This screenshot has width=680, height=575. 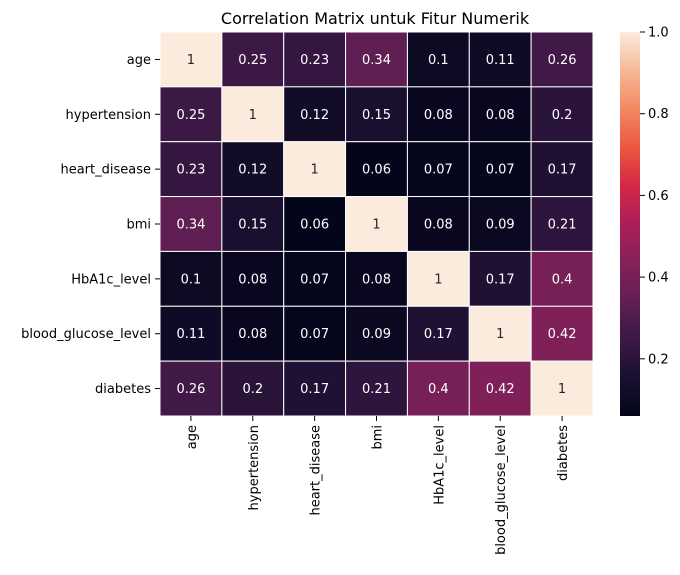 What do you see at coordinates (563, 453) in the screenshot?
I see `x-tick-label: diabetes` at bounding box center [563, 453].